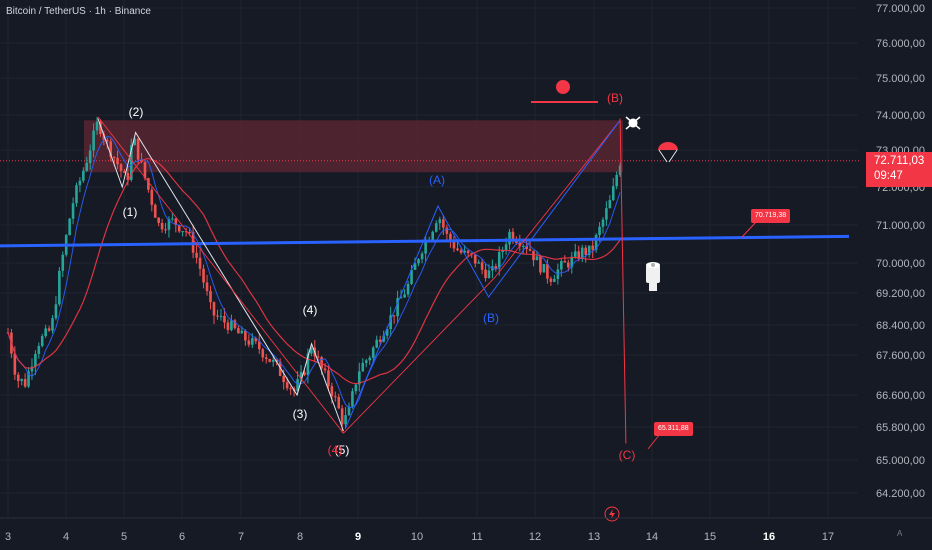 The height and width of the screenshot is (550, 932). I want to click on wave-label-7: (B), so click(491, 318).